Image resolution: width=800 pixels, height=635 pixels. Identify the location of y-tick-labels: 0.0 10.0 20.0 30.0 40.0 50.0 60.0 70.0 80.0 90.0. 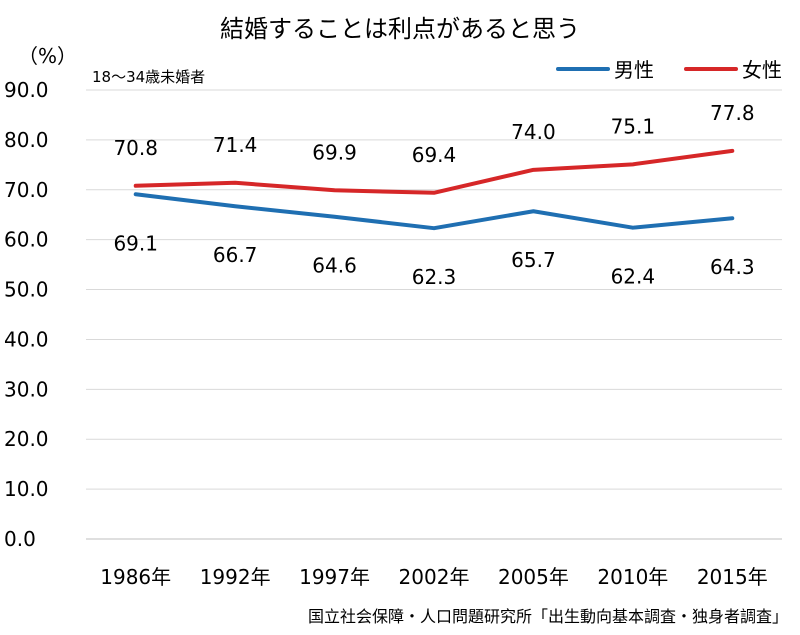
(26, 314).